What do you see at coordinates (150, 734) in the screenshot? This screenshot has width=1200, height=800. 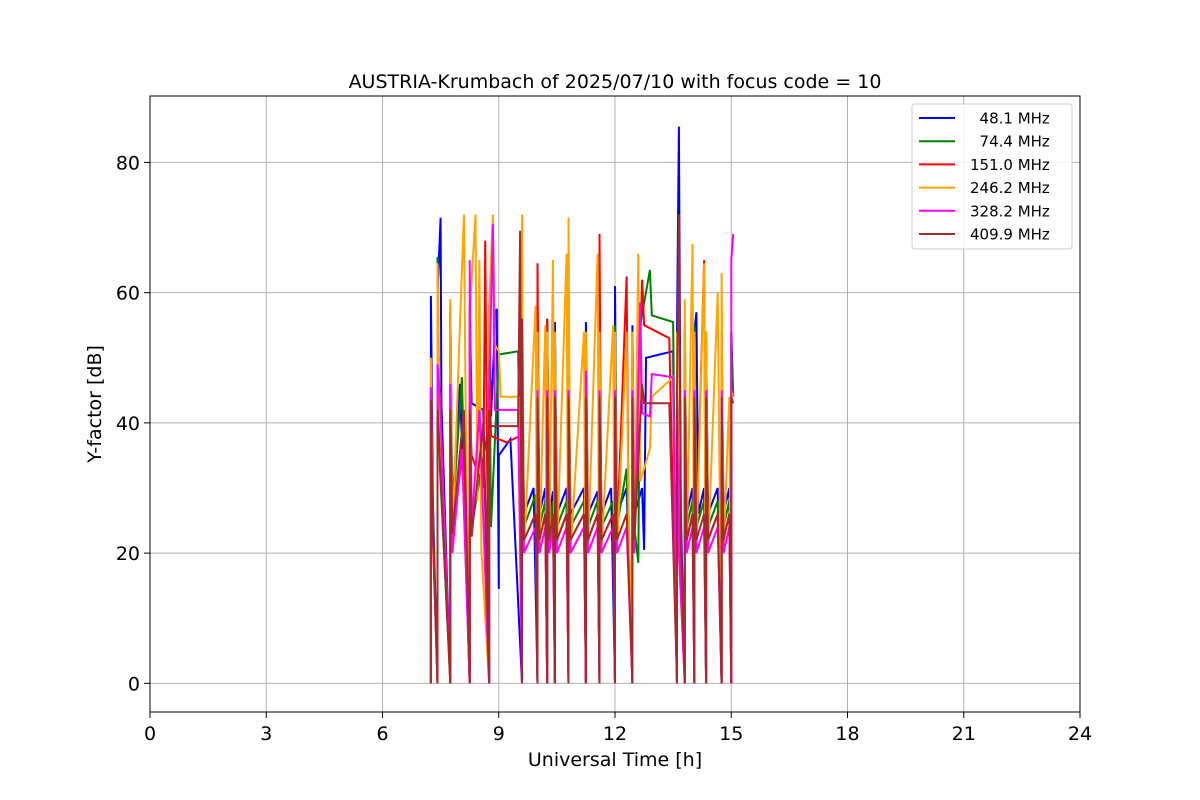 I see `x-tick-label: 0` at bounding box center [150, 734].